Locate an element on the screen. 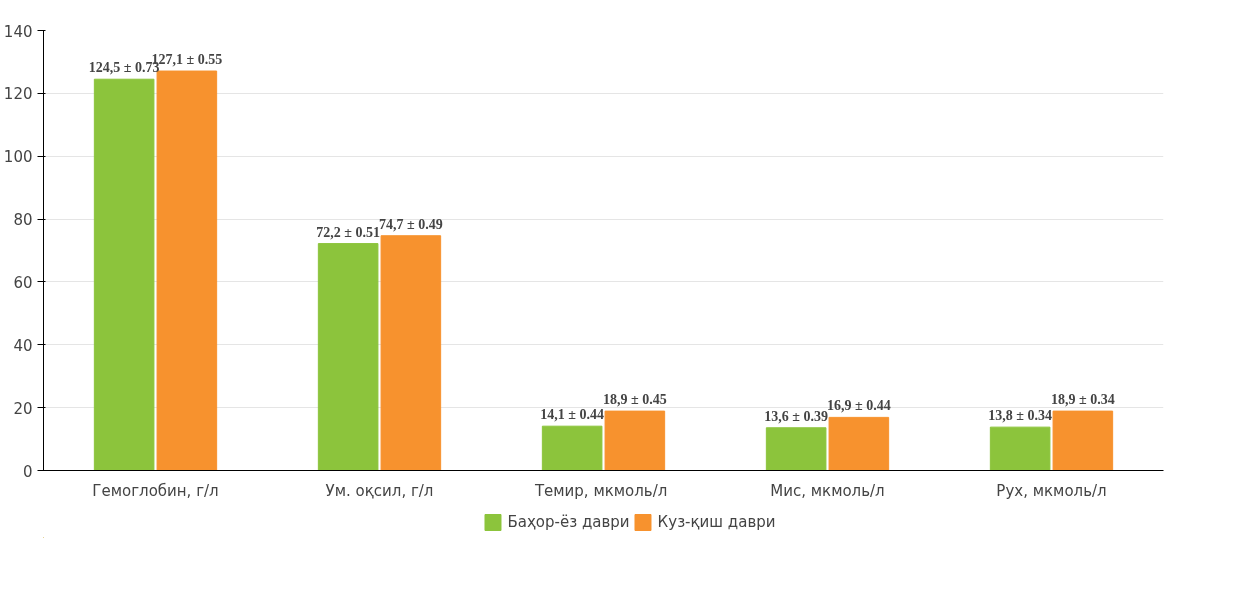  x-tick-label: Темир, мкмоль/л is located at coordinates (600, 490).